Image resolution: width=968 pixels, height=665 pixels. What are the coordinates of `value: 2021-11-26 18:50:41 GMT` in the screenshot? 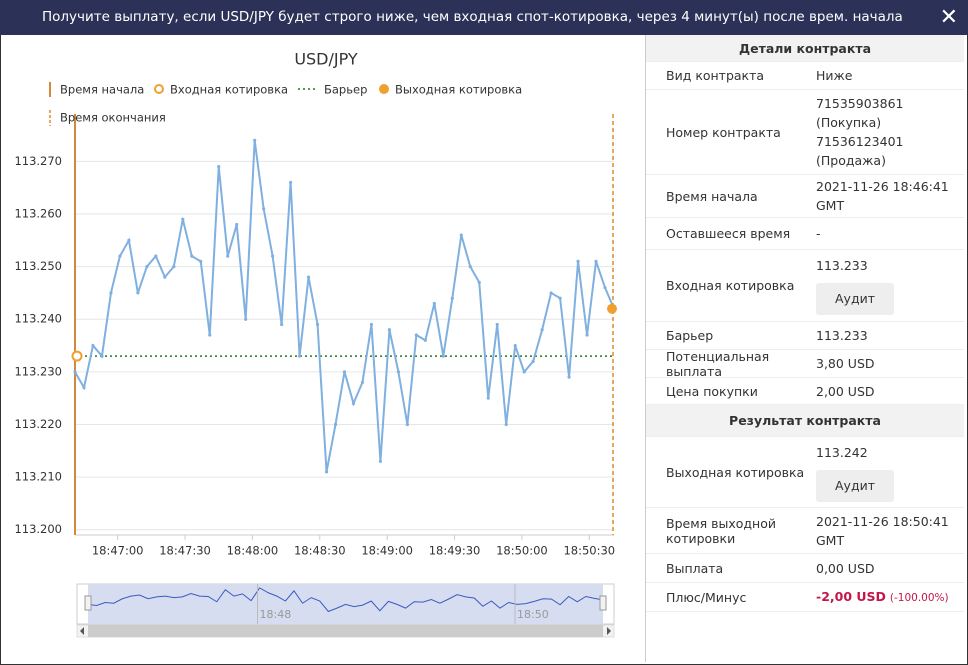 It's located at (882, 530).